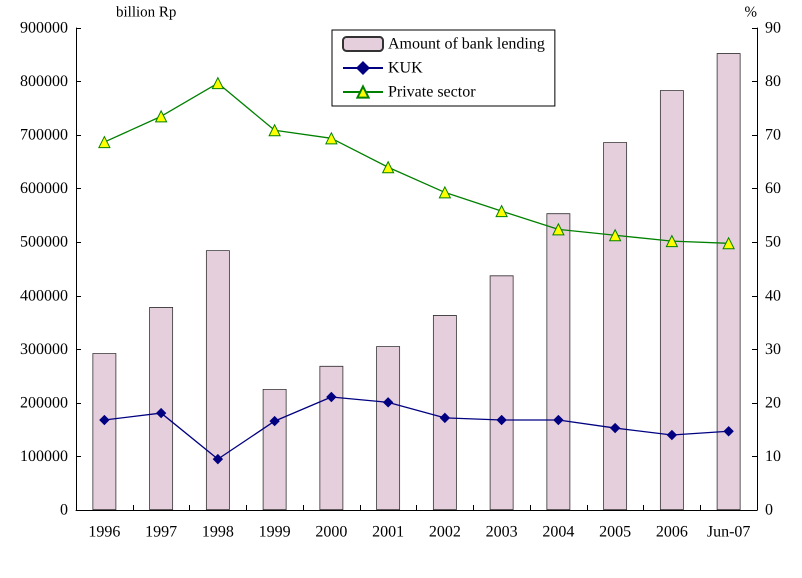 Image resolution: width=802 pixels, height=578 pixels. I want to click on y2-tick-label: 90, so click(773, 28).